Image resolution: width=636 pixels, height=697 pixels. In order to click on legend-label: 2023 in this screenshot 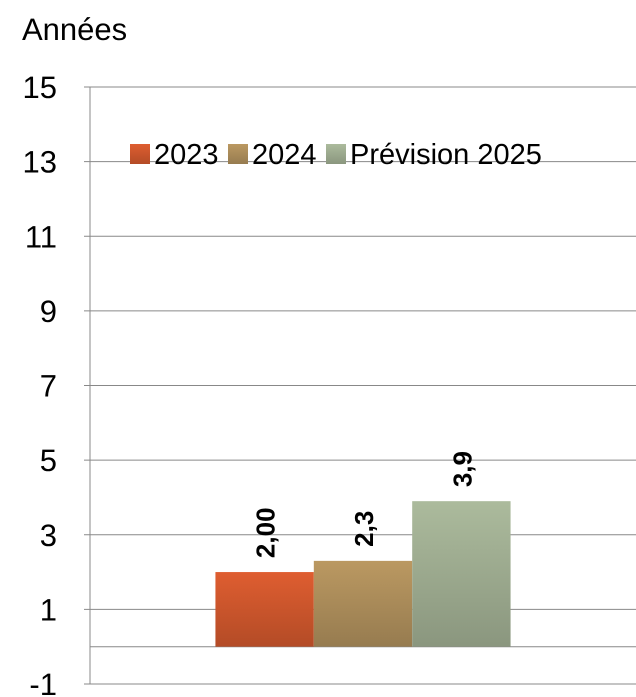, I will do `click(186, 155)`.